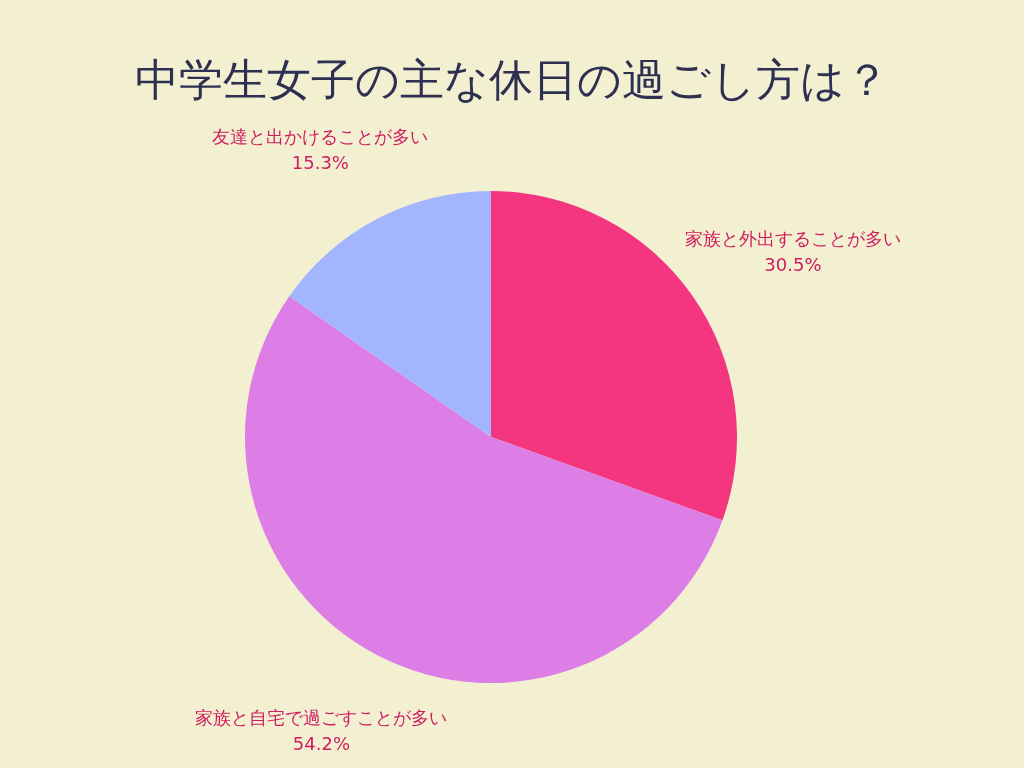  What do you see at coordinates (320, 136) in the screenshot?
I see `slice-label: 友達と出かけることが多い` at bounding box center [320, 136].